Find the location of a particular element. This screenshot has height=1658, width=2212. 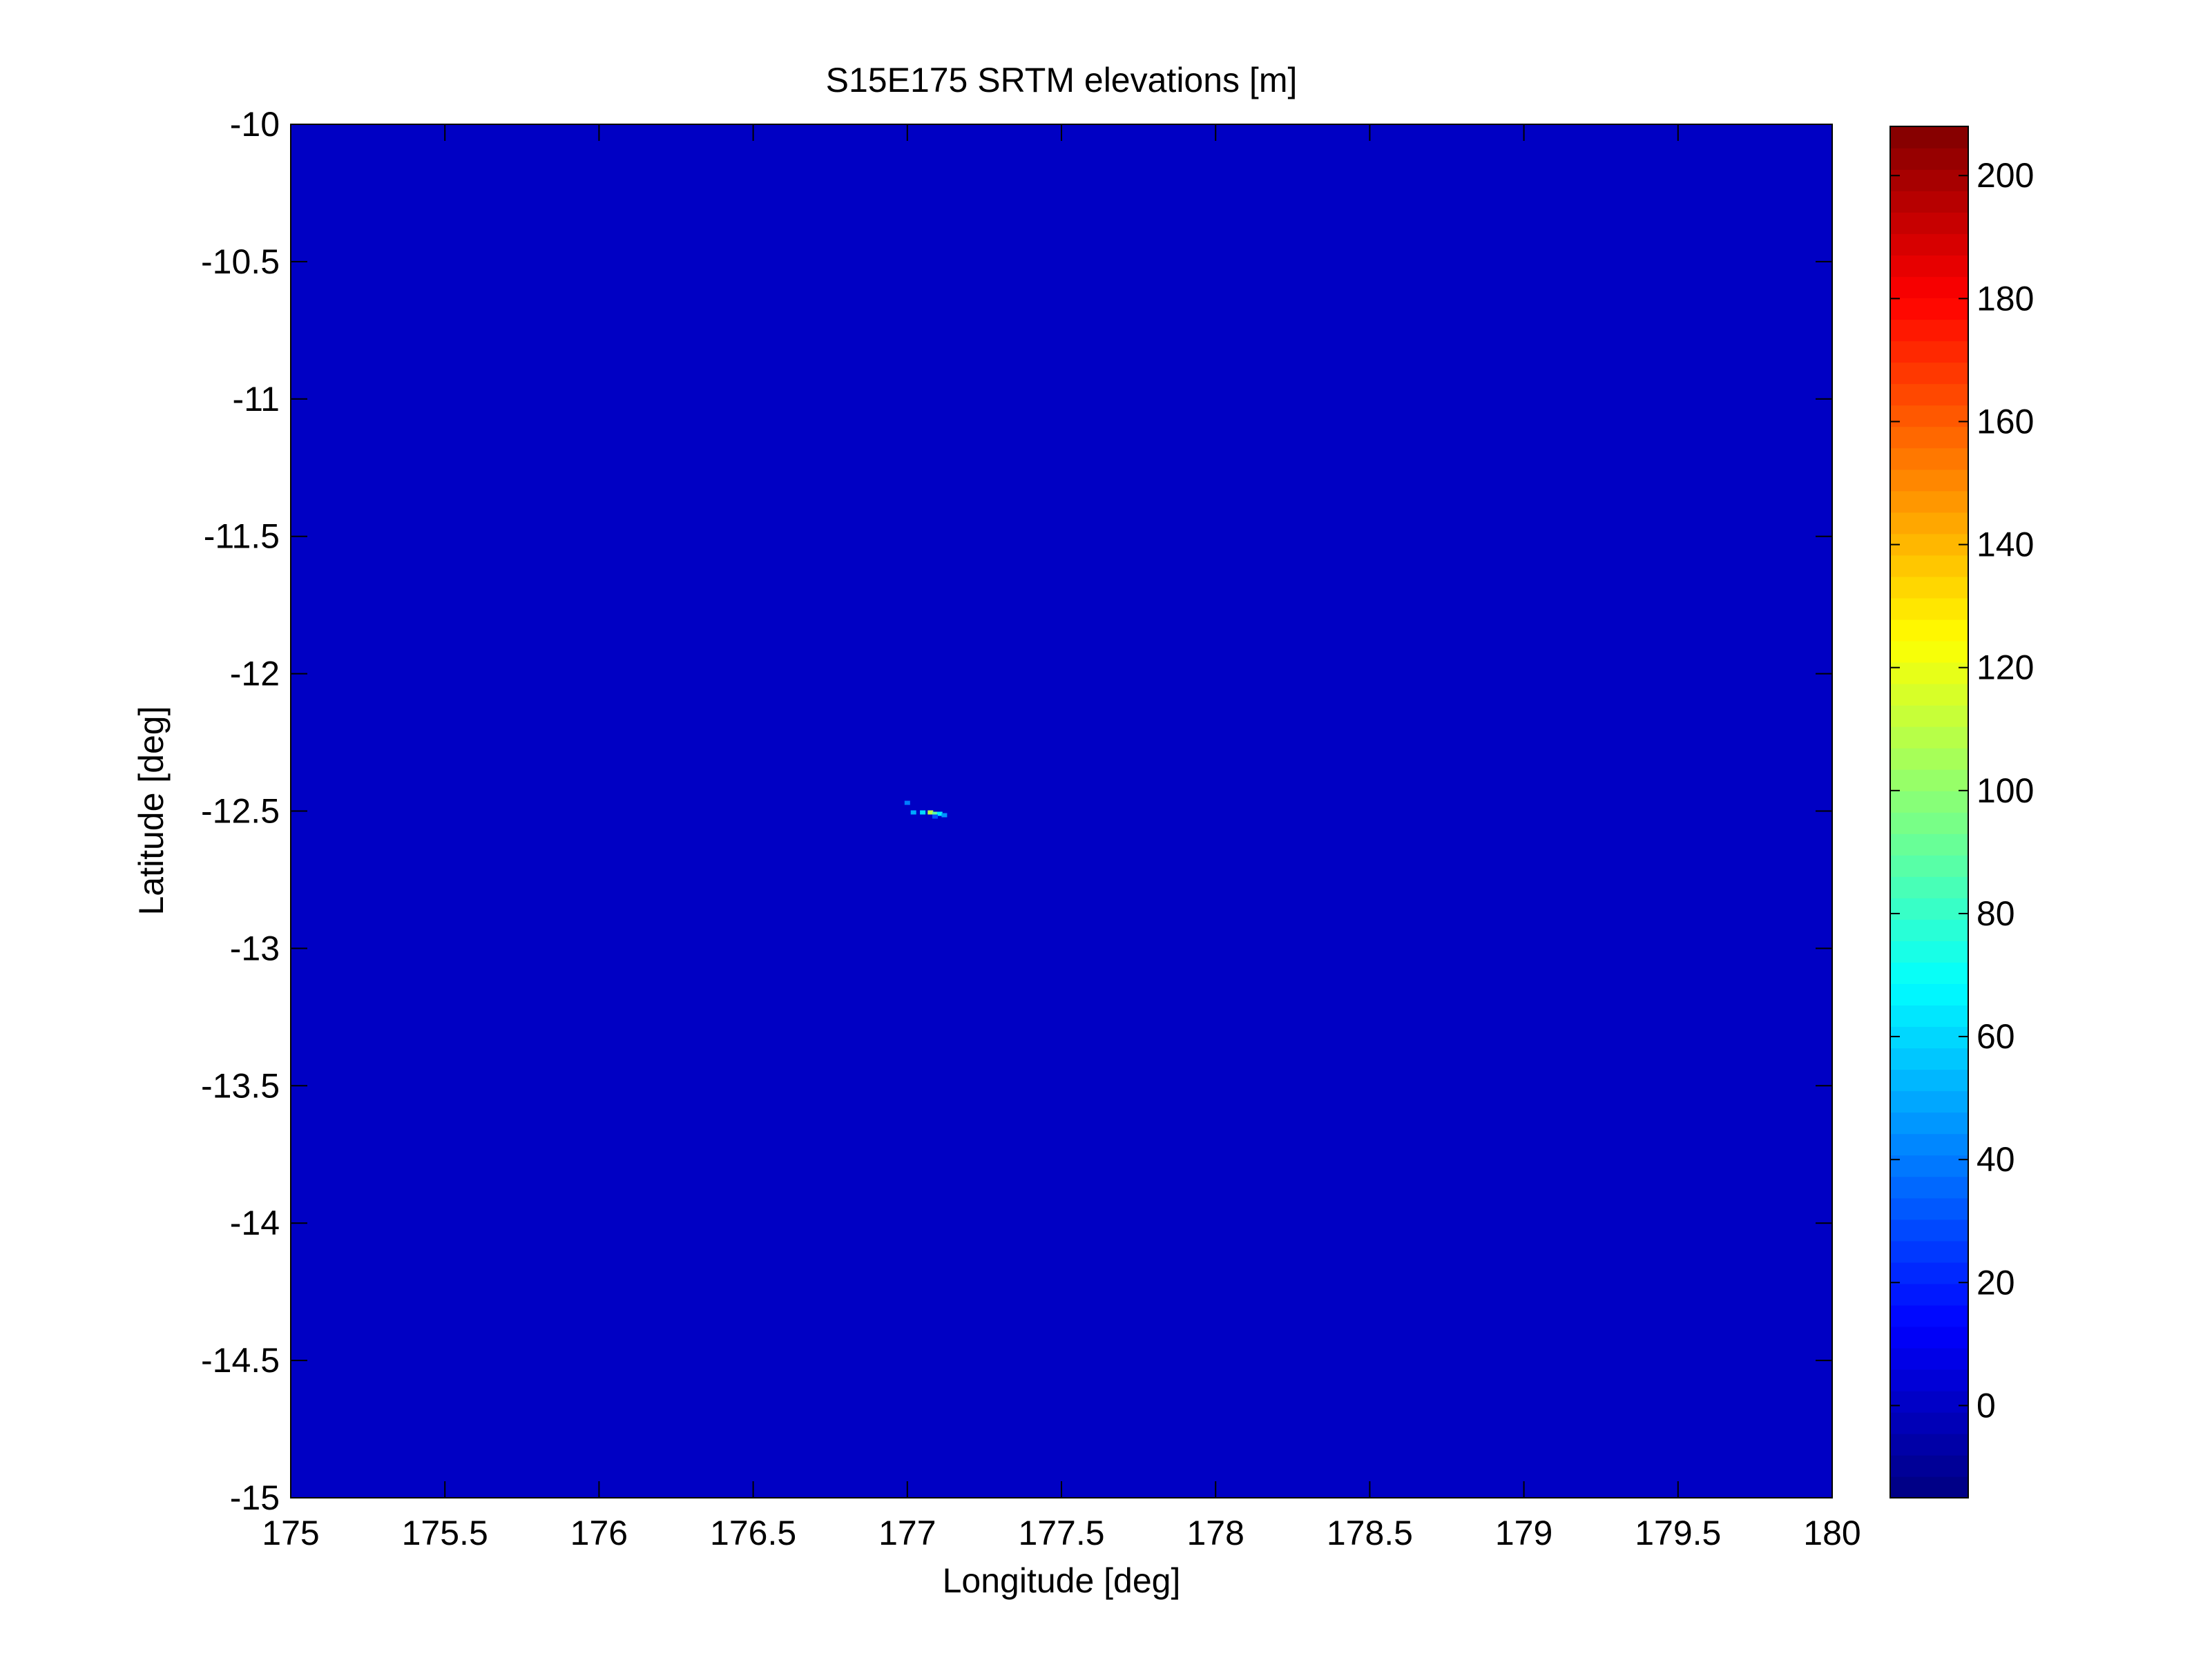

chart-title: S15E175 SRTM elevations [m] is located at coordinates (1062, 80).